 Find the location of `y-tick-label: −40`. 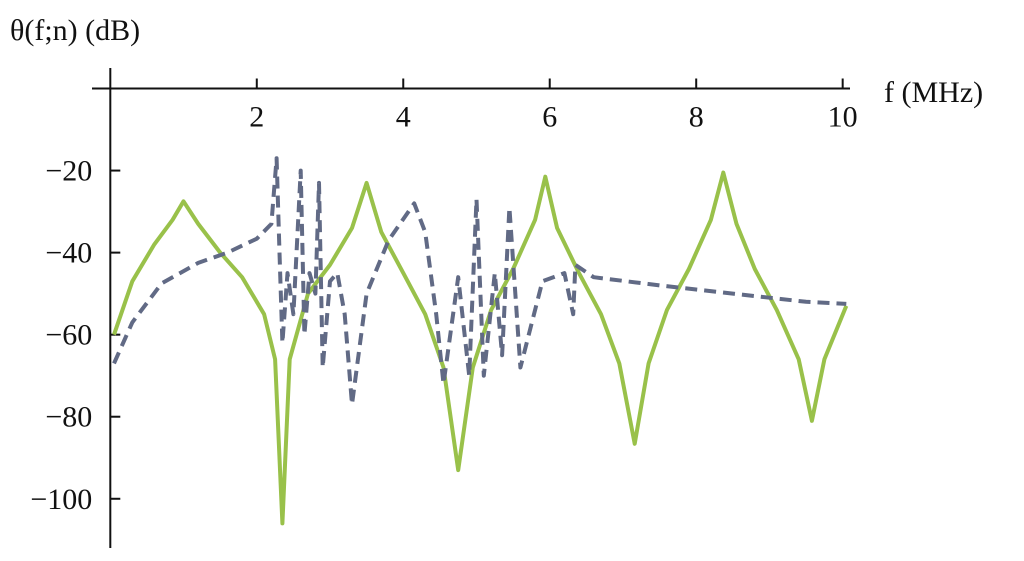

y-tick-label: −40 is located at coordinates (68, 253).